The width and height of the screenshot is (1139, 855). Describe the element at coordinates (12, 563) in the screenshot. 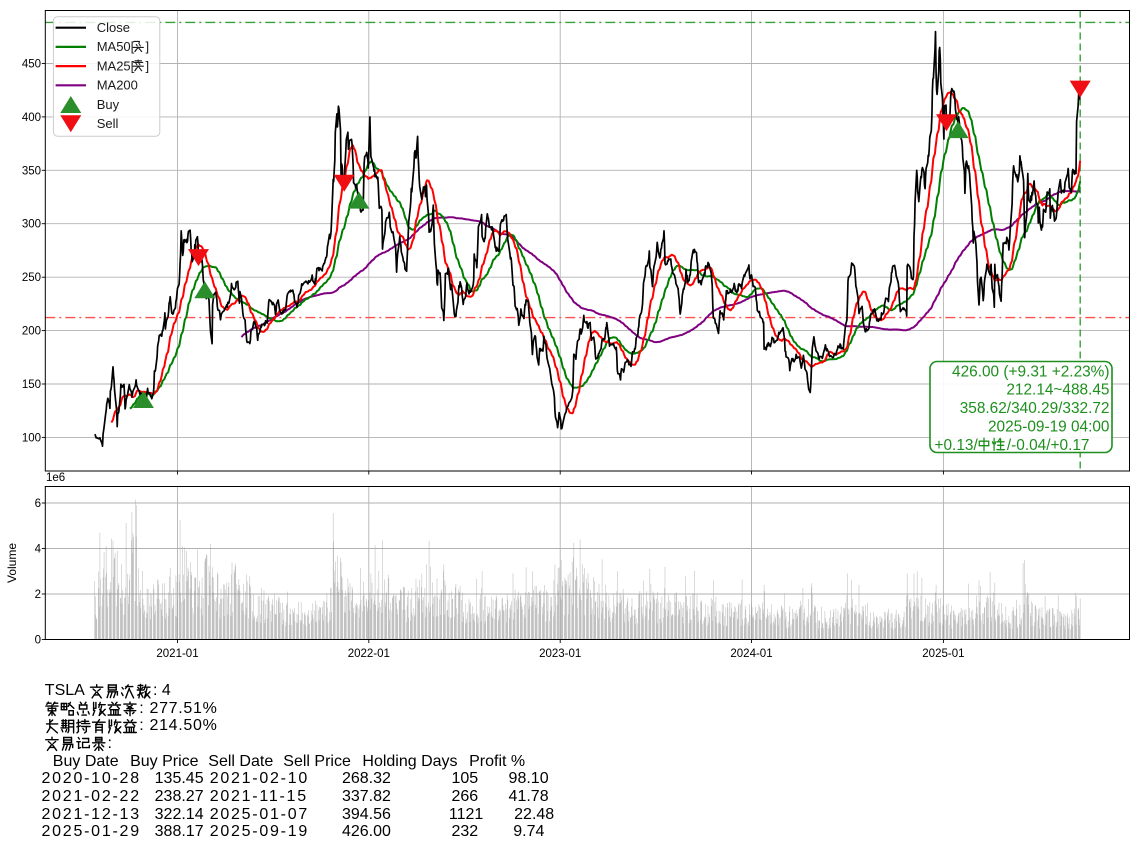

I see `svg-text: Volume` at that location.